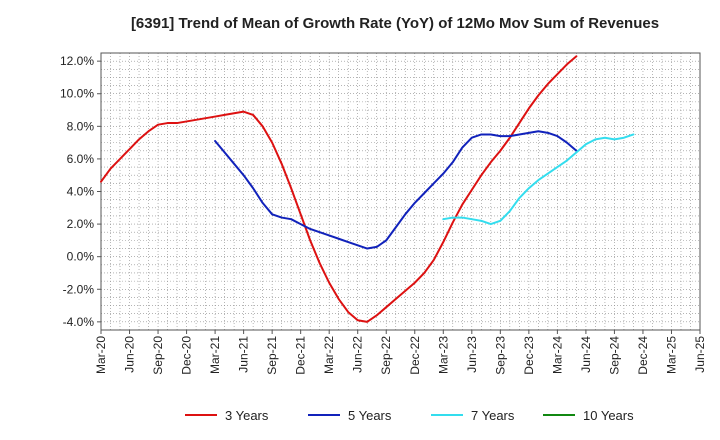  What do you see at coordinates (244, 354) in the screenshot?
I see `x-tick-label: Jun-21` at bounding box center [244, 354].